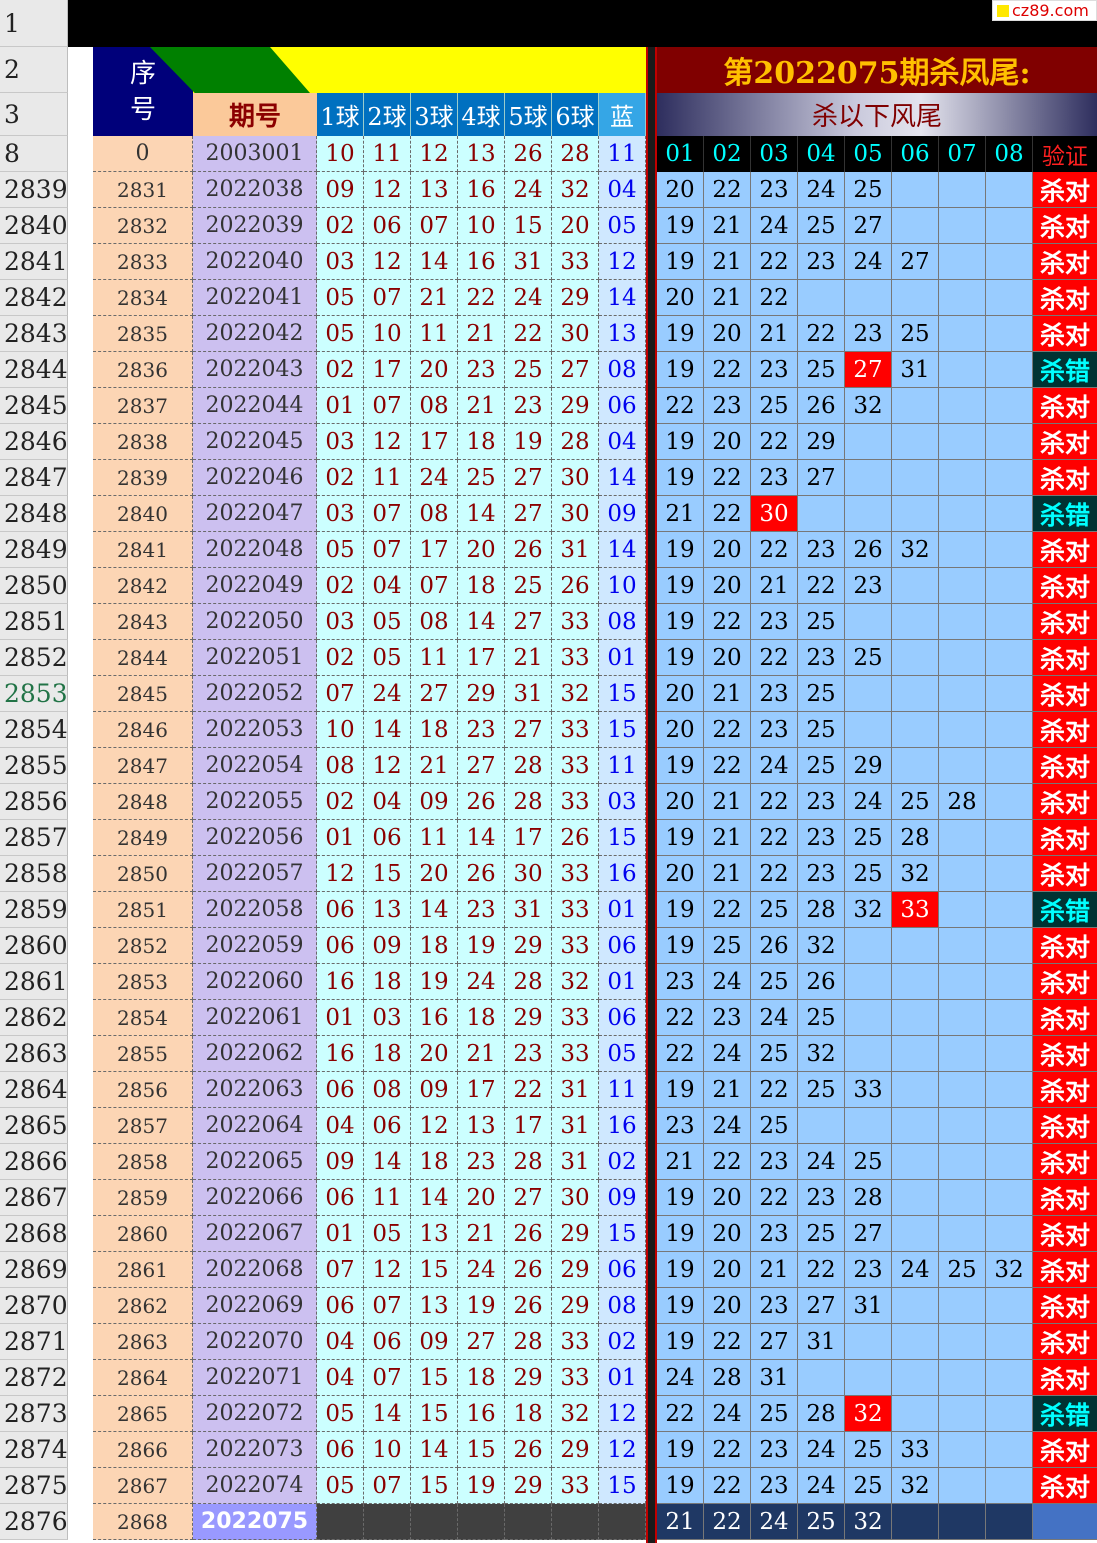 The height and width of the screenshot is (1543, 1097). Describe the element at coordinates (434, 730) in the screenshot. I see `ball-cell: 18` at that location.